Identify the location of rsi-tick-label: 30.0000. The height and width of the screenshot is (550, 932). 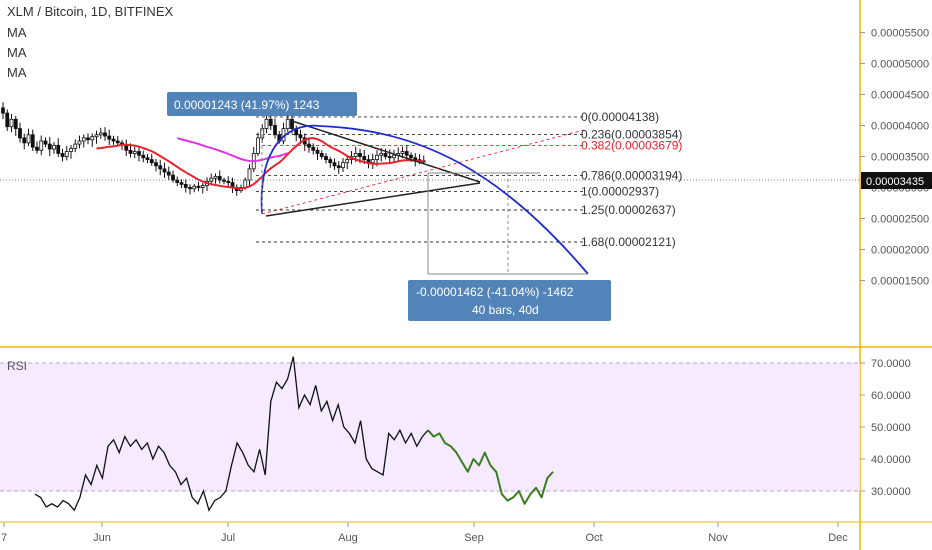
(891, 492).